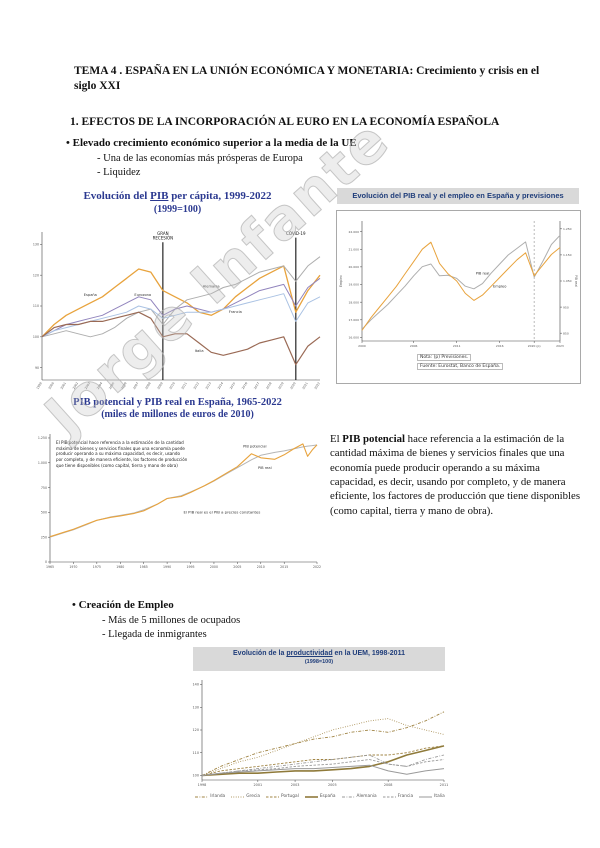  What do you see at coordinates (235, 312) in the screenshot?
I see `svg-text: Francia` at bounding box center [235, 312].